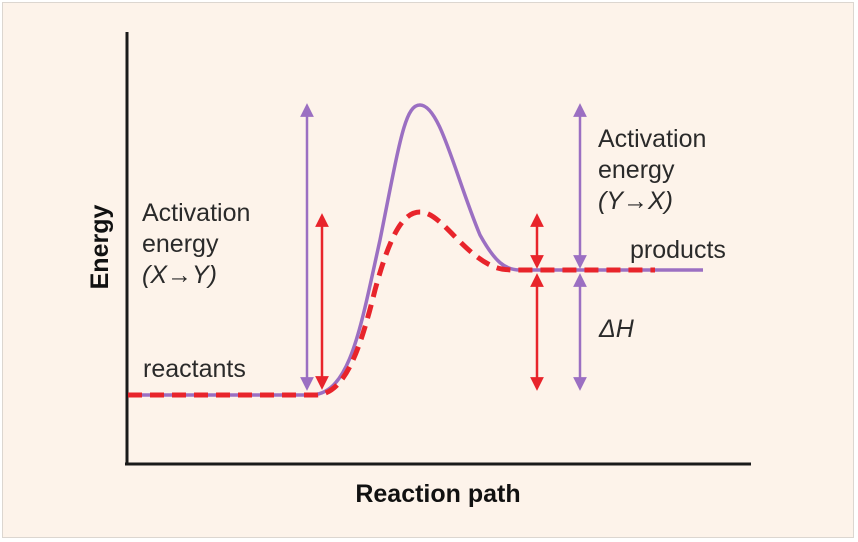 This screenshot has width=858, height=542. What do you see at coordinates (652, 139) in the screenshot?
I see `reverse-activation-label-line1: Activation` at bounding box center [652, 139].